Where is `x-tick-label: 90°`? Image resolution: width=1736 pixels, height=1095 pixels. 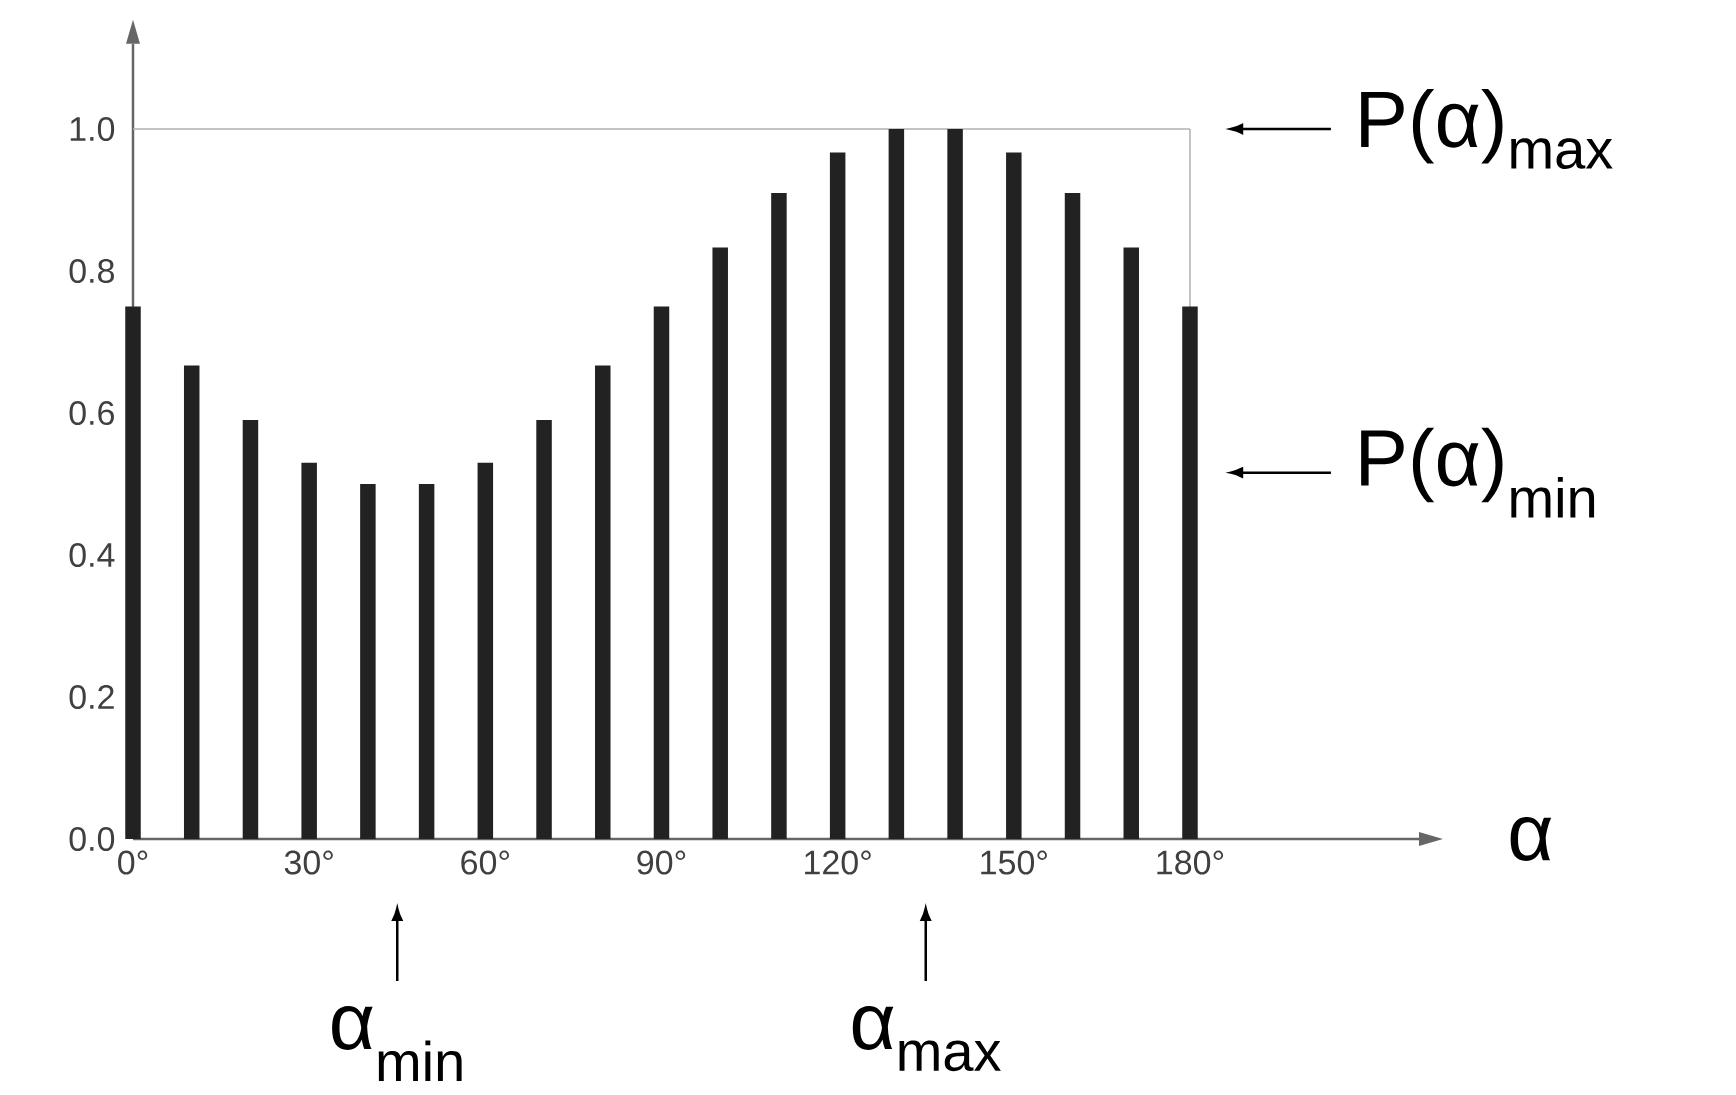 x-tick-label: 90° is located at coordinates (661, 862).